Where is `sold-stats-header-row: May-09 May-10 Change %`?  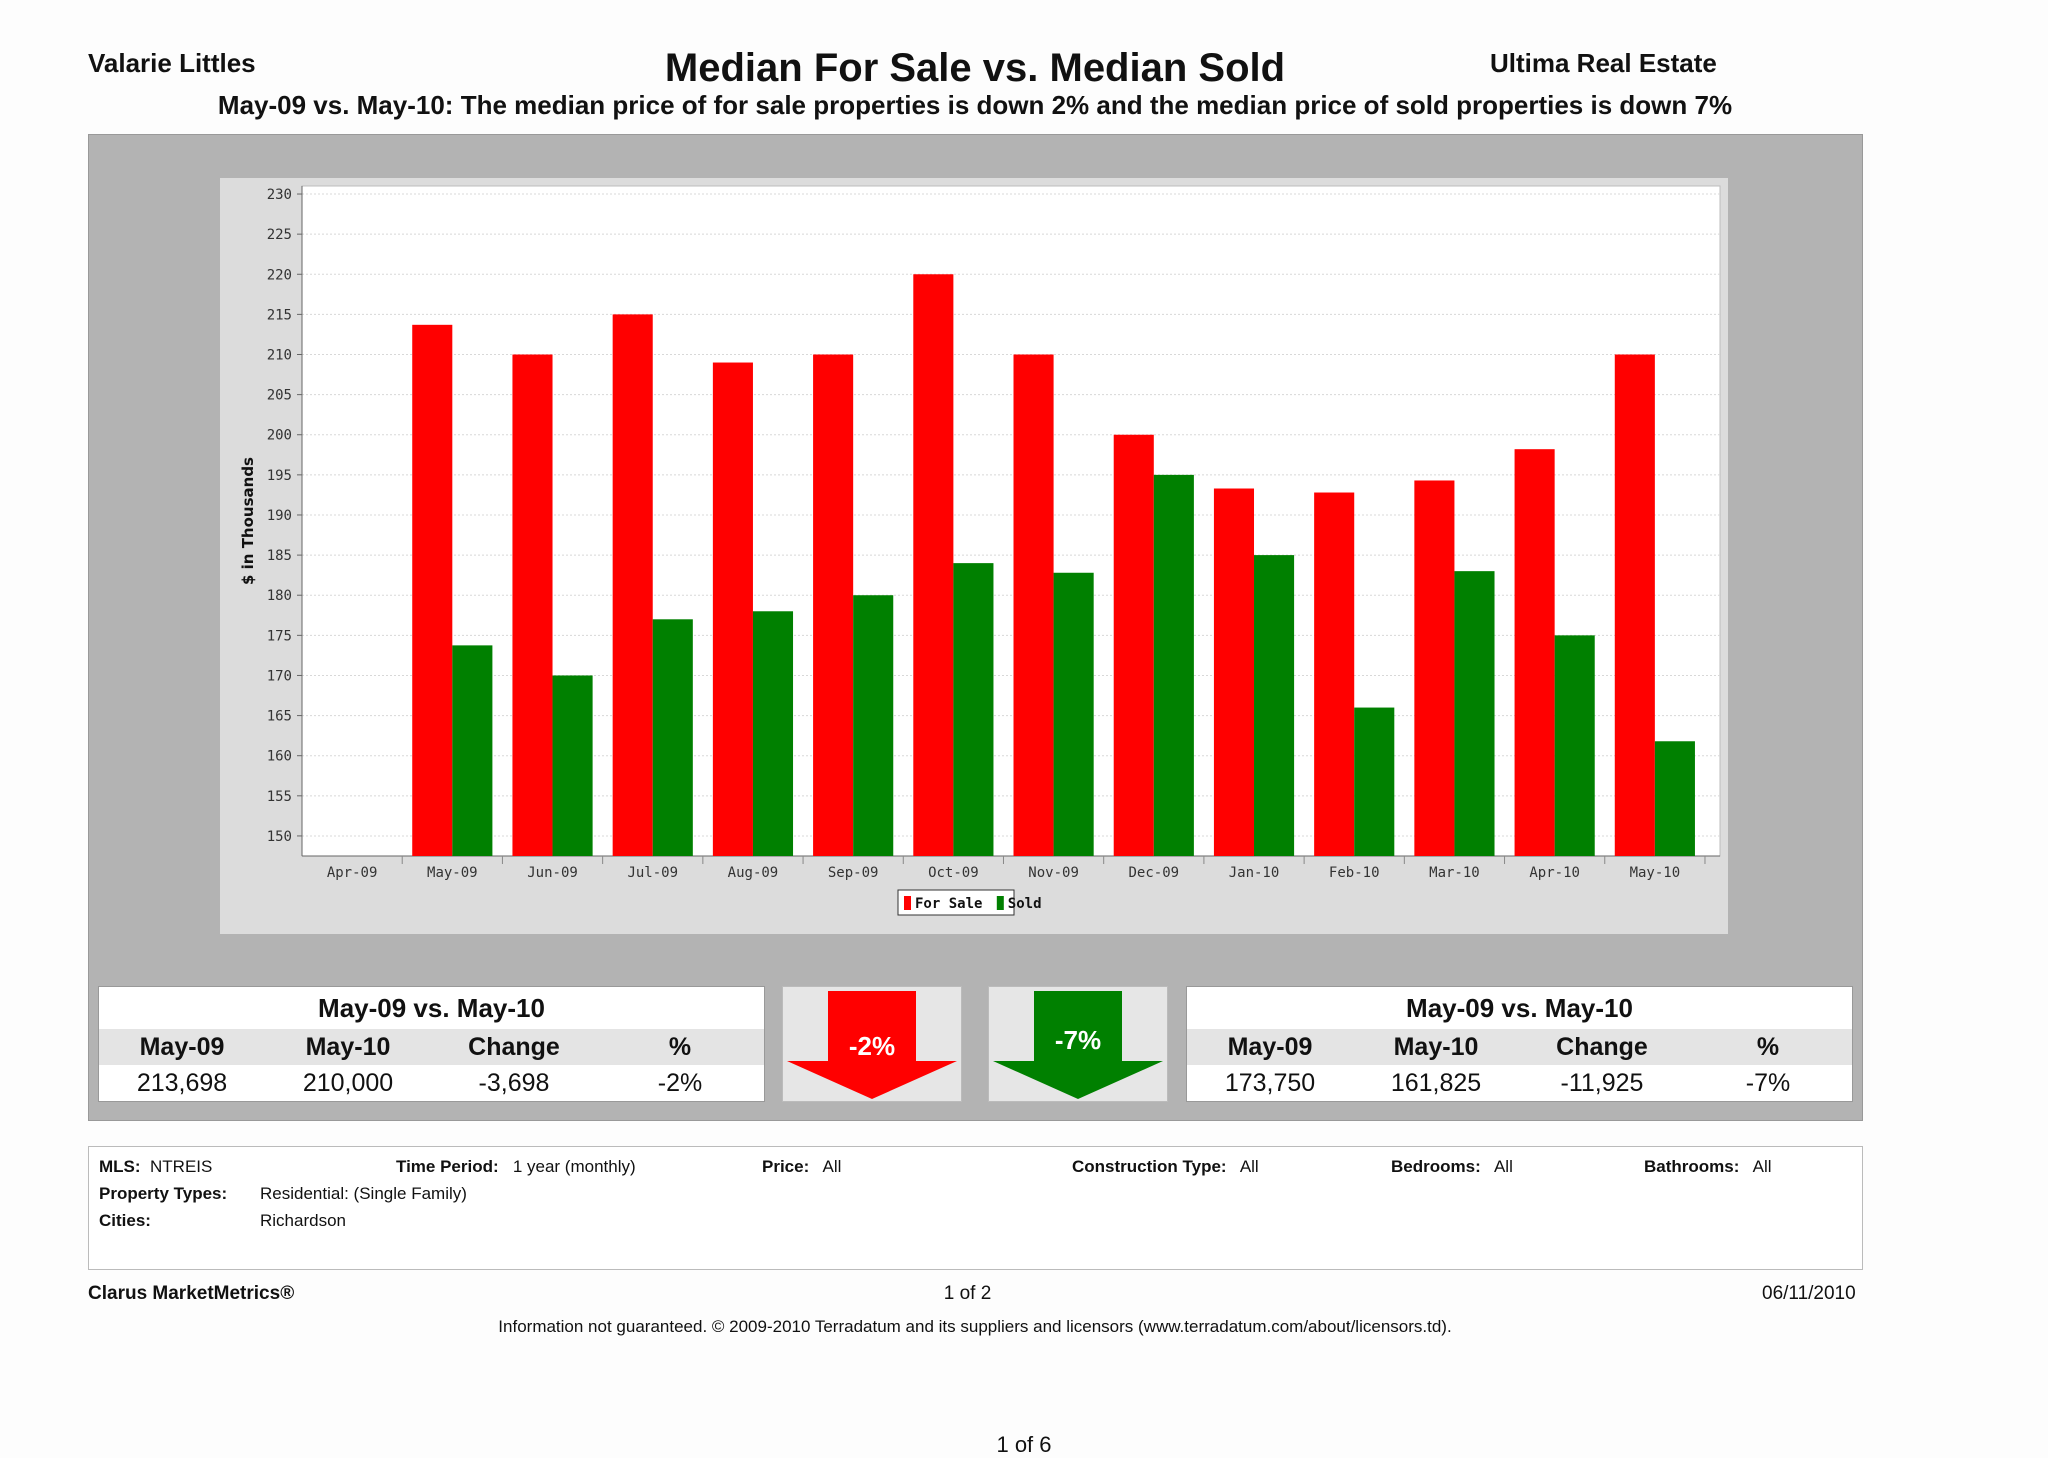 sold-stats-header-row: May-09 May-10 Change % is located at coordinates (1519, 1047).